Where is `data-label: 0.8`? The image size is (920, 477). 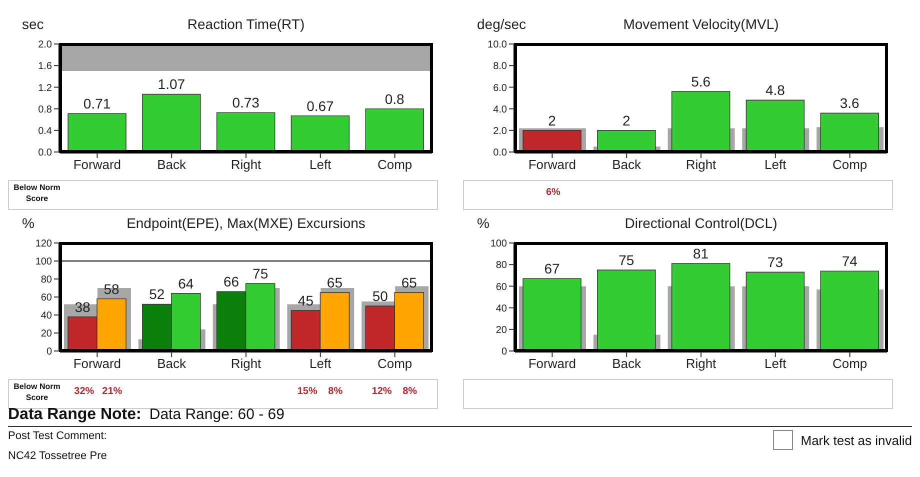 data-label: 0.8 is located at coordinates (394, 98).